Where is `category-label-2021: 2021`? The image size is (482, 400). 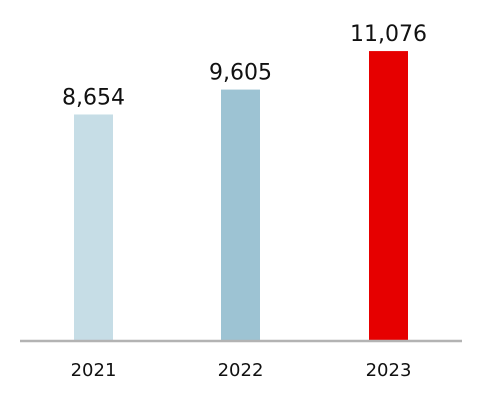
category-label-2021: 2021 is located at coordinates (94, 370).